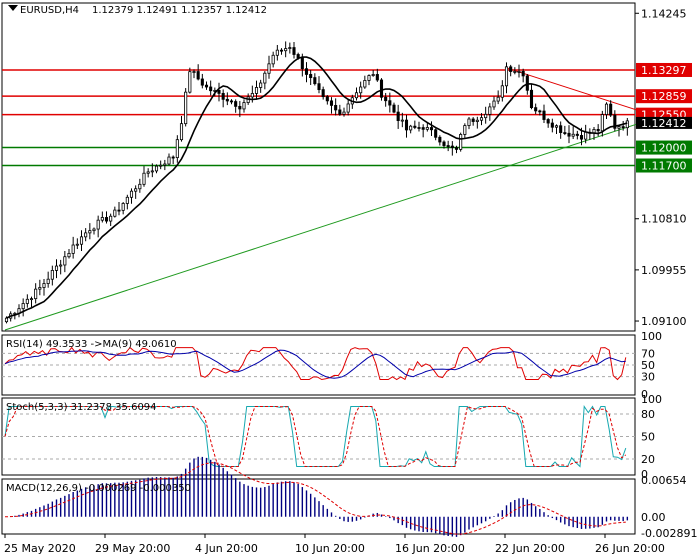  I want to click on symbol-label: EURUSD,H4, so click(49, 10).